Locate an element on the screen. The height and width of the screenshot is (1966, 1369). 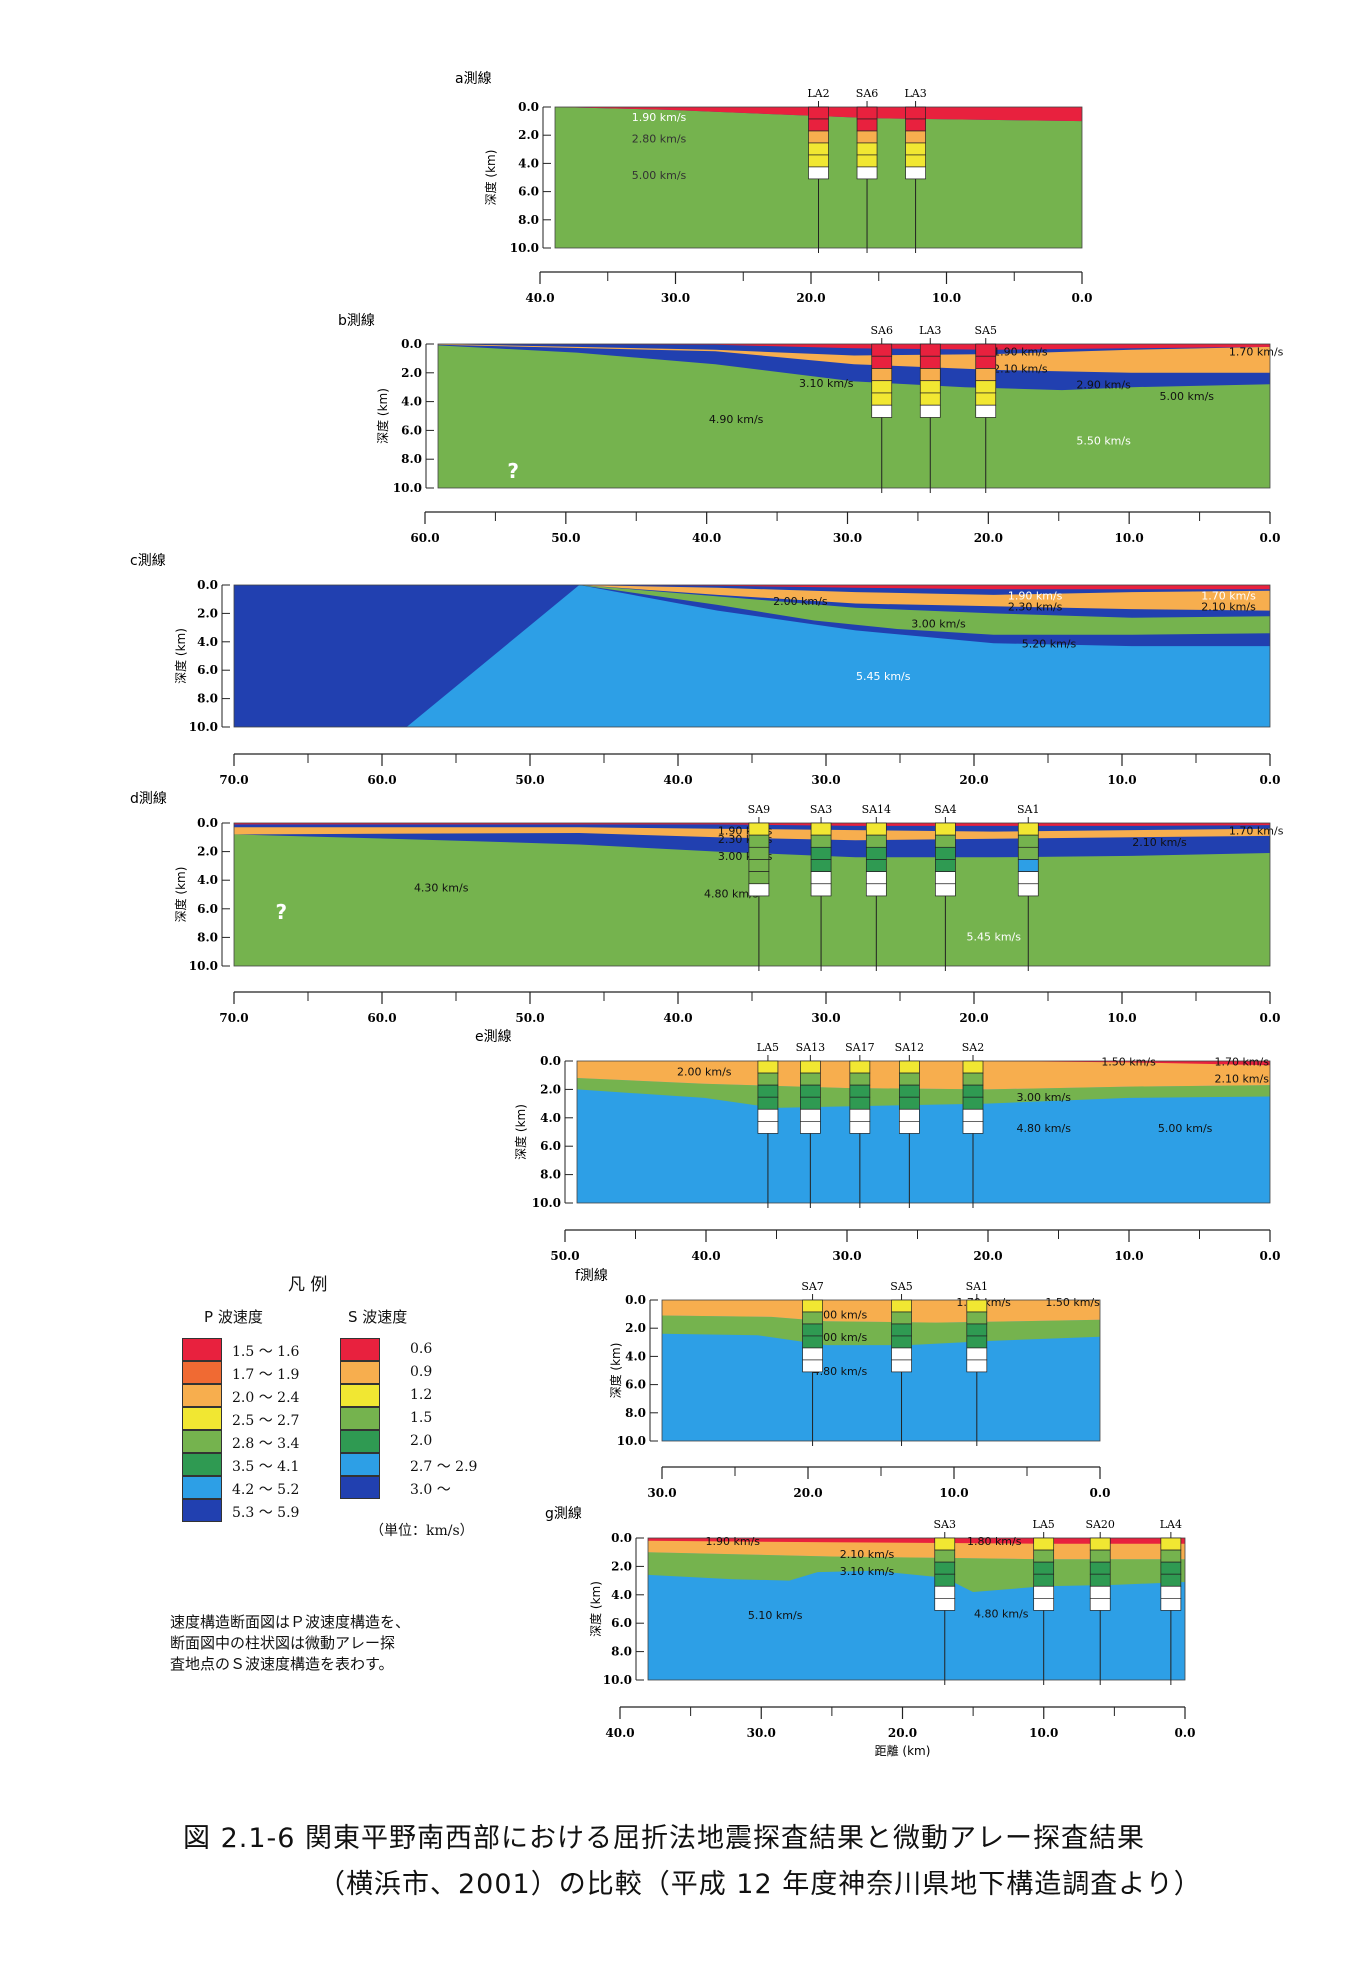
depth-tick-label: 2.0 is located at coordinates (635, 1328).